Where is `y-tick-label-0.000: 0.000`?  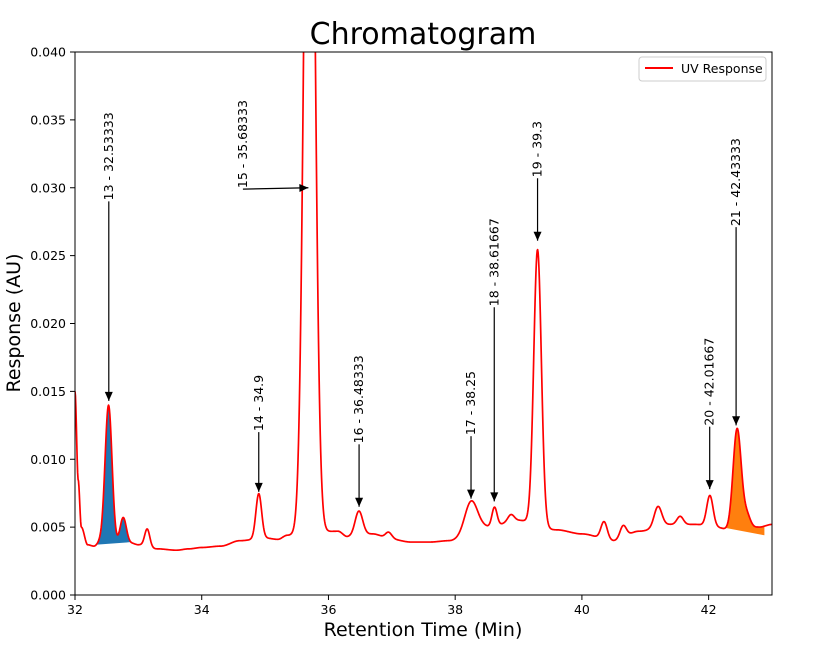
y-tick-label-0.000: 0.000 is located at coordinates (48, 595).